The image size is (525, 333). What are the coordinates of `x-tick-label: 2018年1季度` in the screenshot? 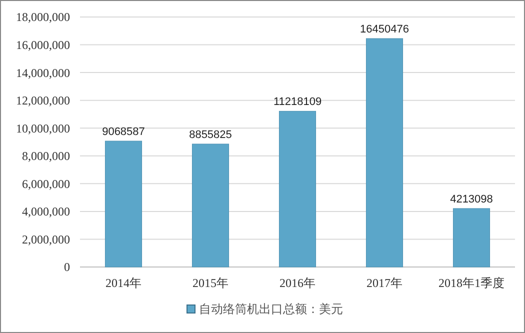 It's located at (471, 283).